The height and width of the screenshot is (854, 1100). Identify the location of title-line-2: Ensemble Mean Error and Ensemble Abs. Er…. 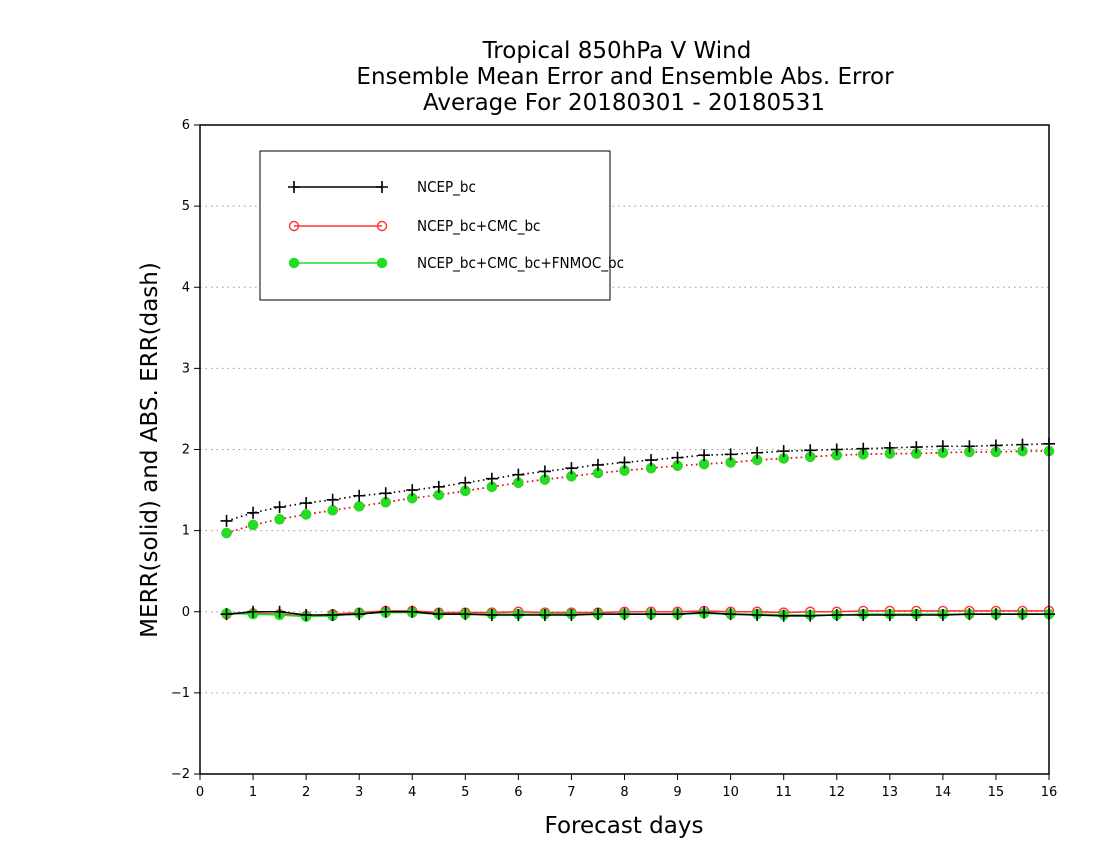
(625, 77).